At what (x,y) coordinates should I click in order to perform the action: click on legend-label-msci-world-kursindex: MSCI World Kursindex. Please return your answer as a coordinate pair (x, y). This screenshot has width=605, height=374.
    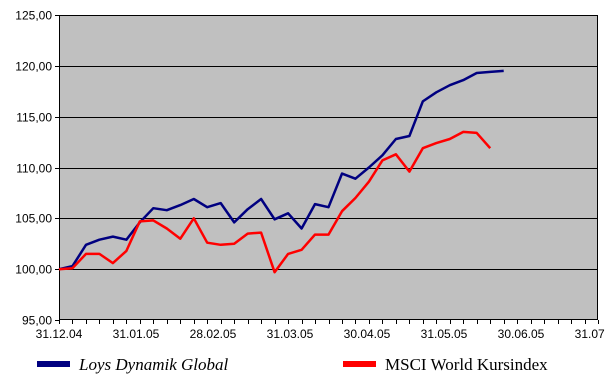
    Looking at the image, I should click on (466, 364).